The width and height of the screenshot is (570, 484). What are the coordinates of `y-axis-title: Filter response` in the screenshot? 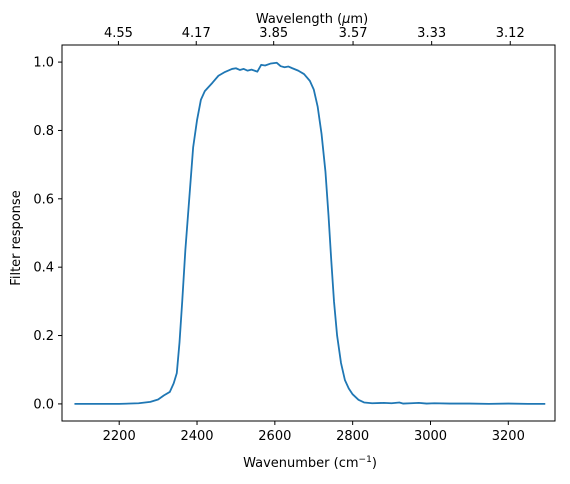 It's located at (16, 237).